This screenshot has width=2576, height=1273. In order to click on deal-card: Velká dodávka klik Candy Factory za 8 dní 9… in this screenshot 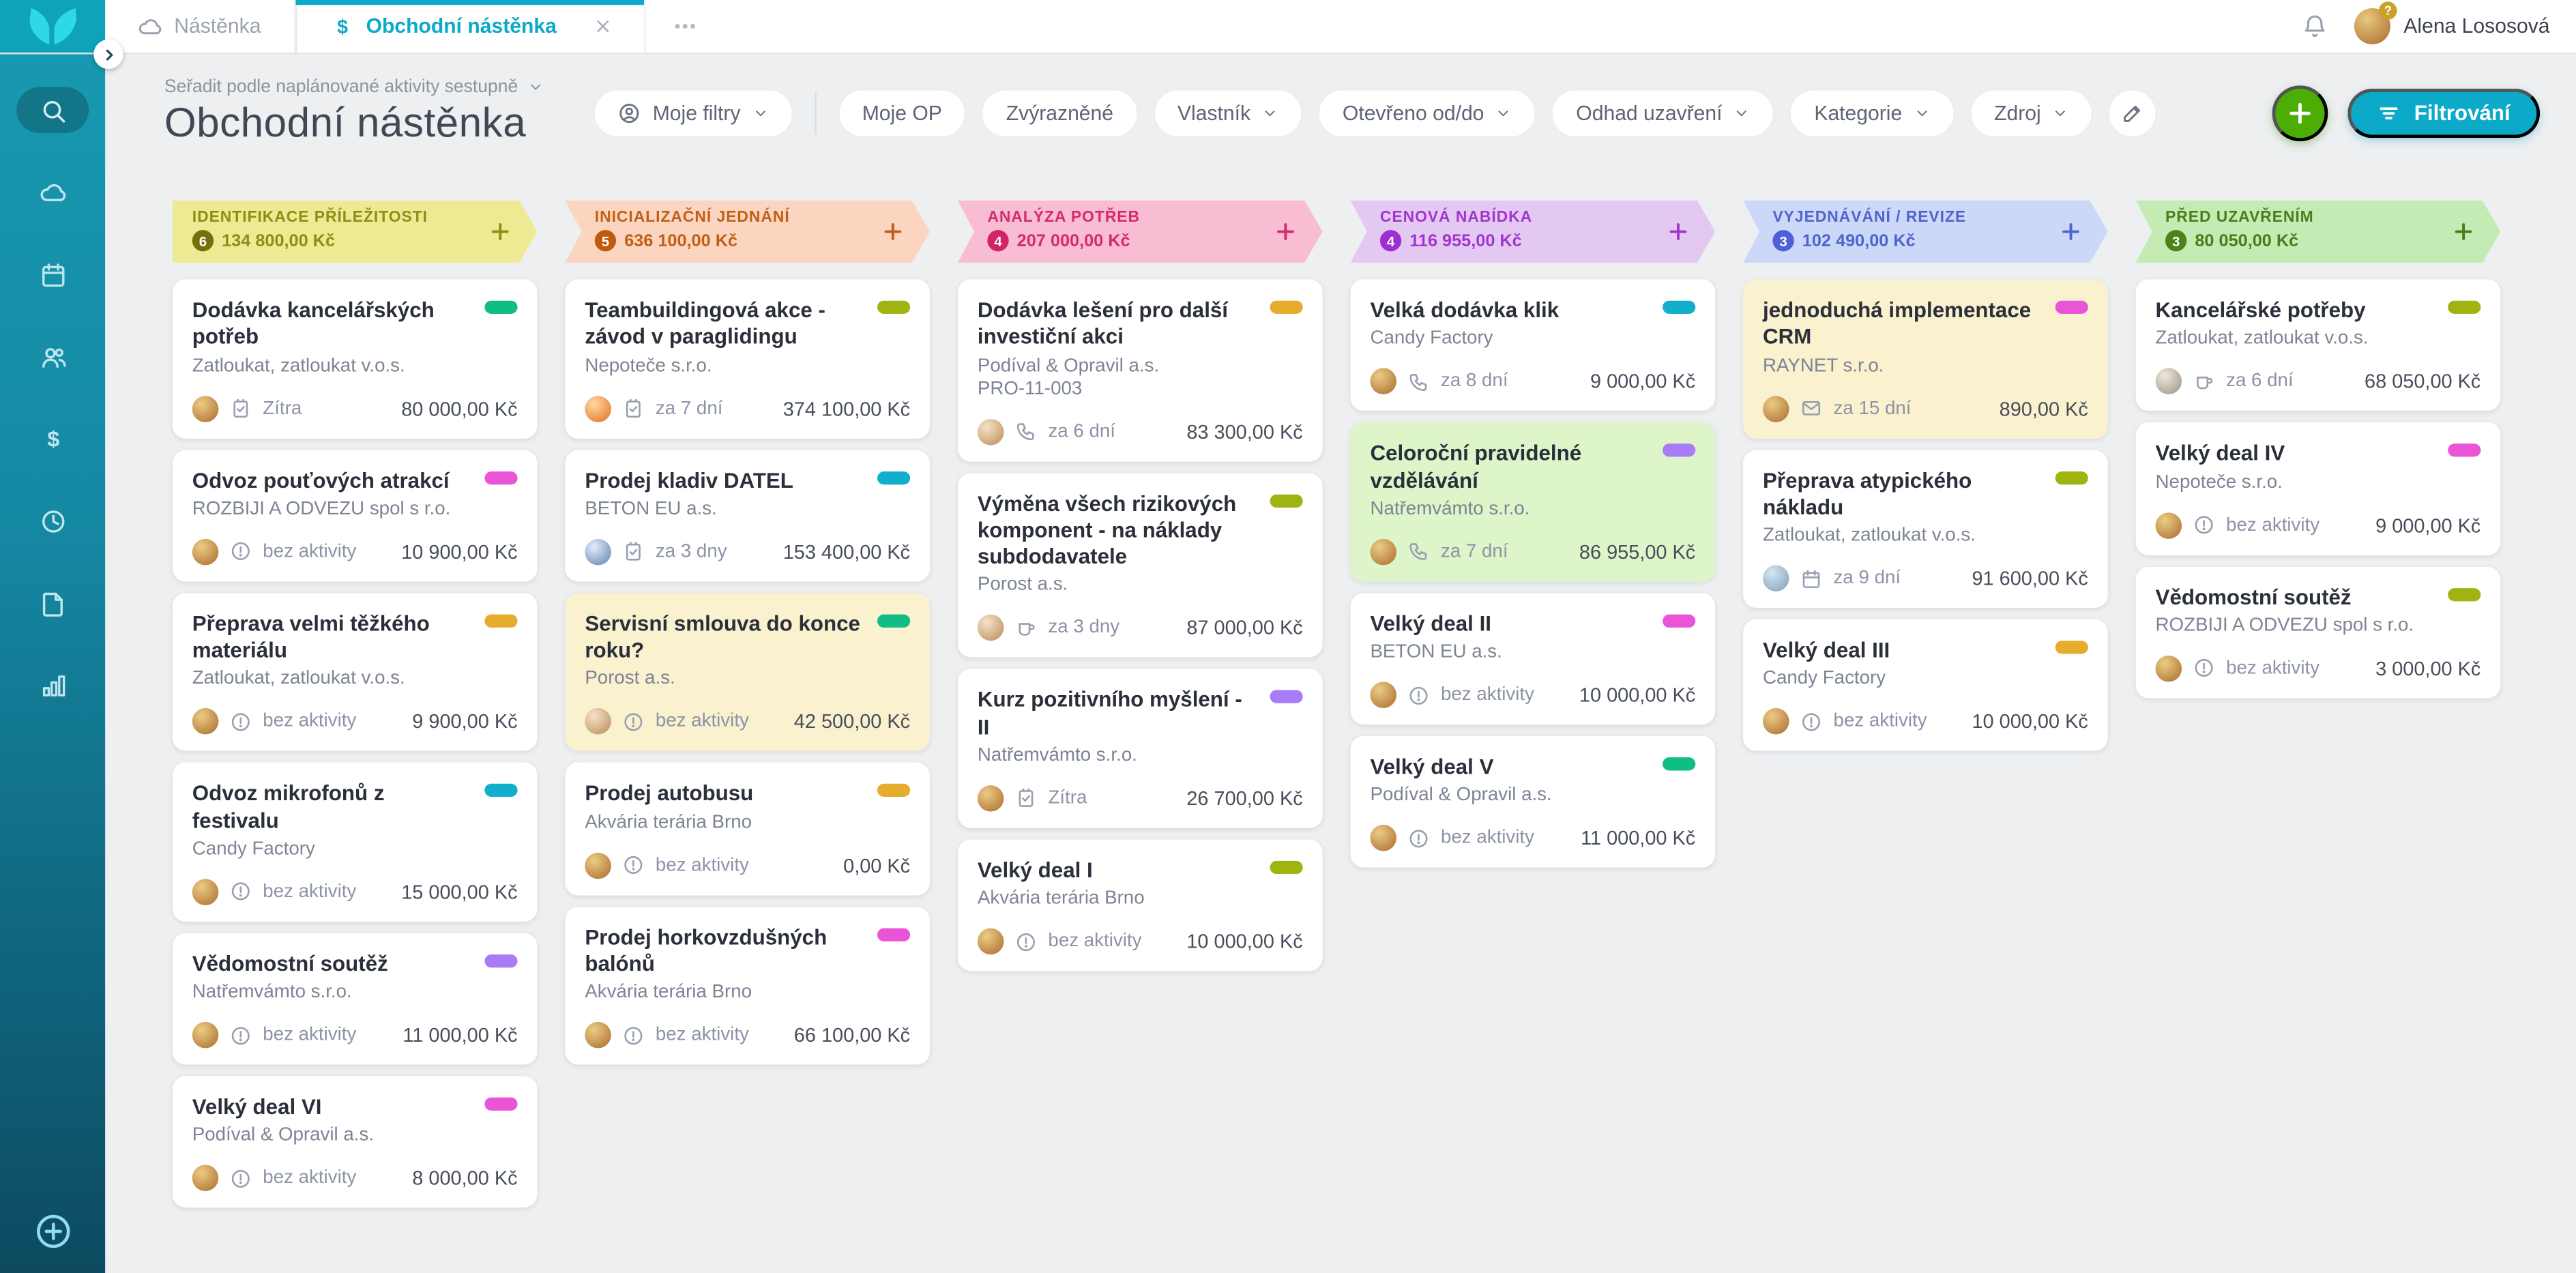, I will do `click(1533, 345)`.